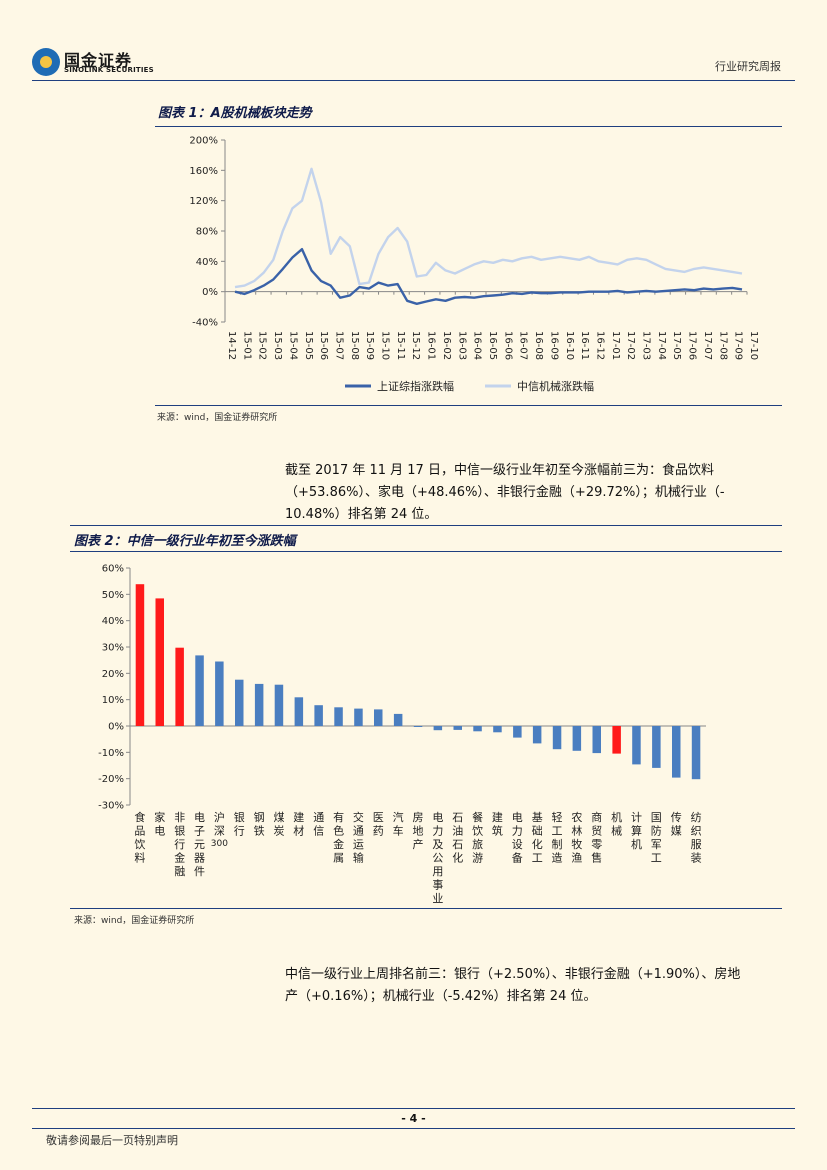 Image resolution: width=827 pixels, height=1170 pixels. I want to click on category-label: 轻工制造, so click(557, 837).